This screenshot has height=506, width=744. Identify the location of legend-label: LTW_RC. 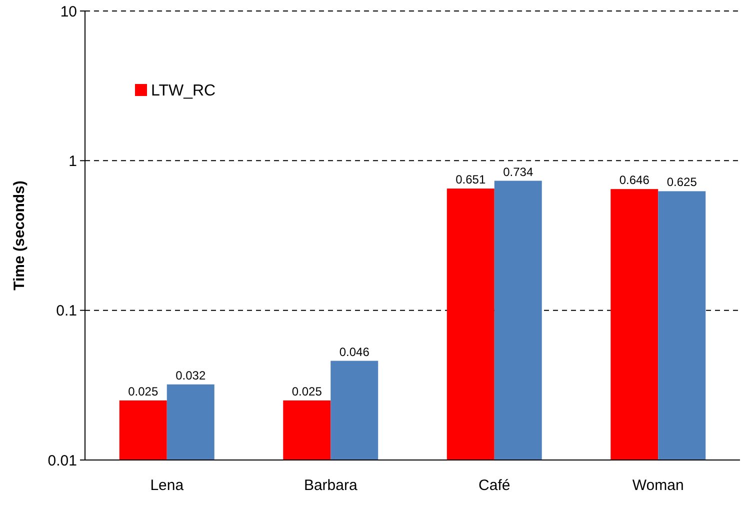
(183, 91).